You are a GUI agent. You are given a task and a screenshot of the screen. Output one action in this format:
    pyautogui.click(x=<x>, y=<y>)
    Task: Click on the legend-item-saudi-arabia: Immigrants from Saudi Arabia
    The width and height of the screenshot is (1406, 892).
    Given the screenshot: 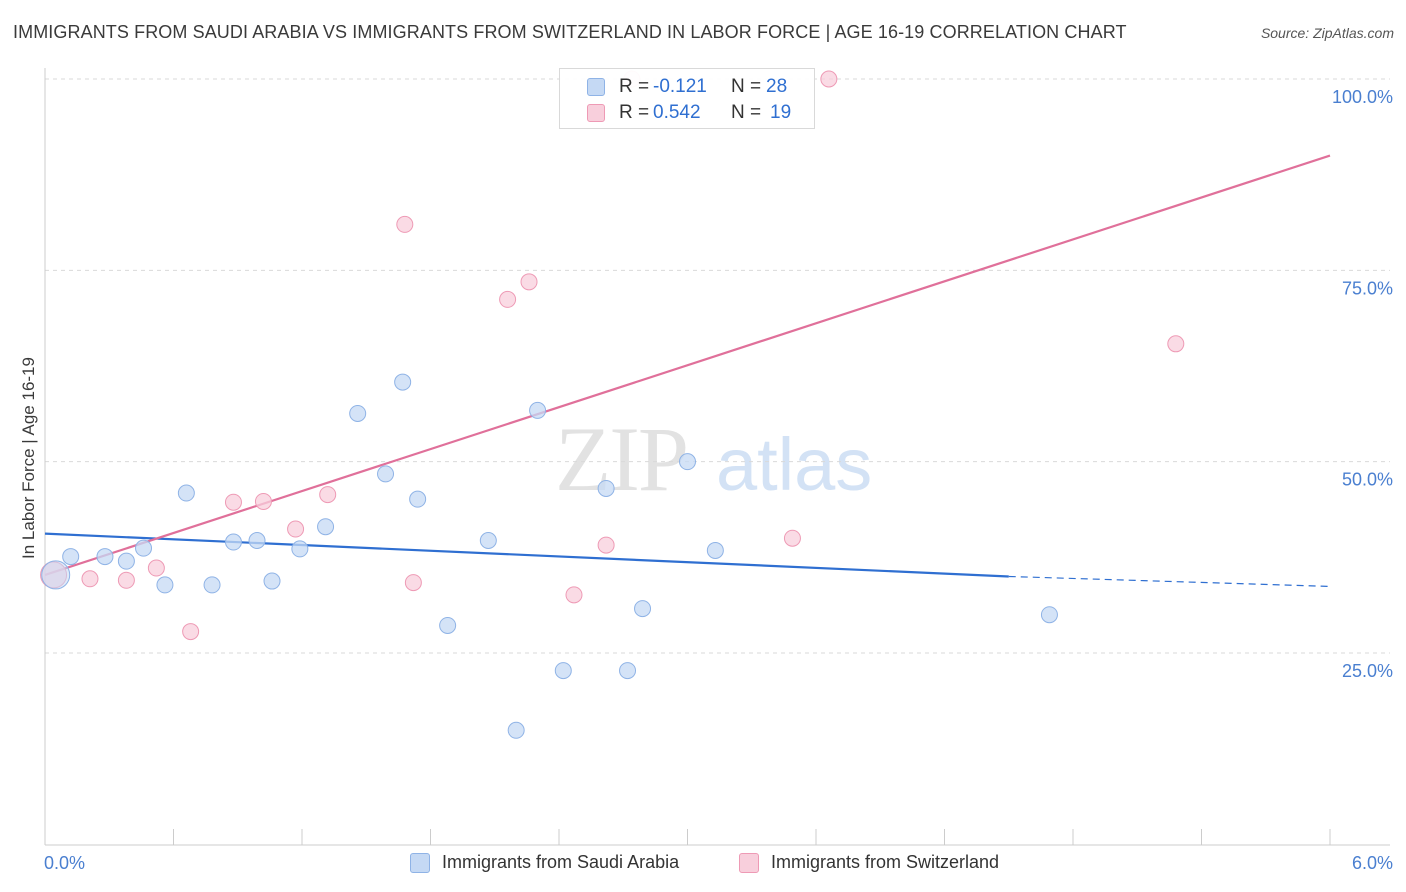 What is the action you would take?
    pyautogui.click(x=544, y=862)
    